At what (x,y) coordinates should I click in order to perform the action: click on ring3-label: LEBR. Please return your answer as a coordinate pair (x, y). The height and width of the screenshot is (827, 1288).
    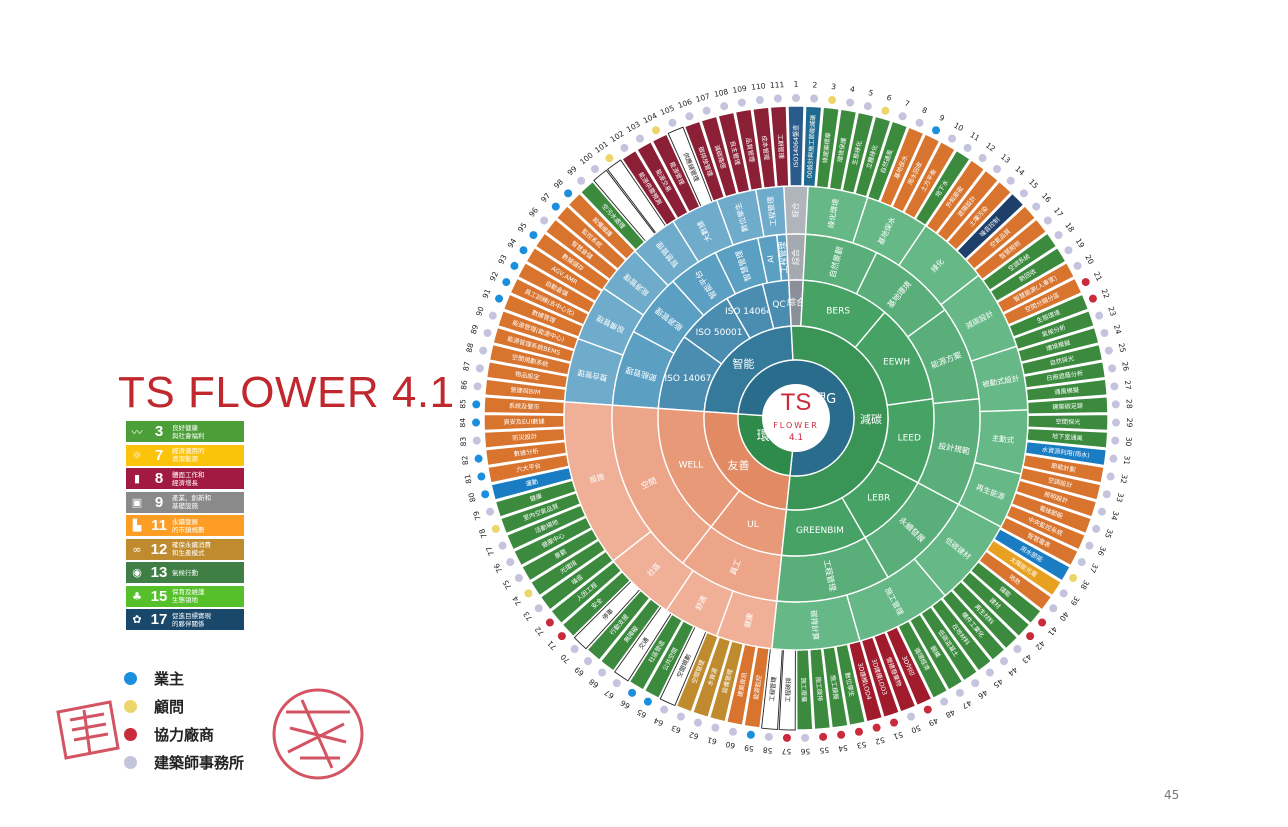
    Looking at the image, I should click on (878, 498).